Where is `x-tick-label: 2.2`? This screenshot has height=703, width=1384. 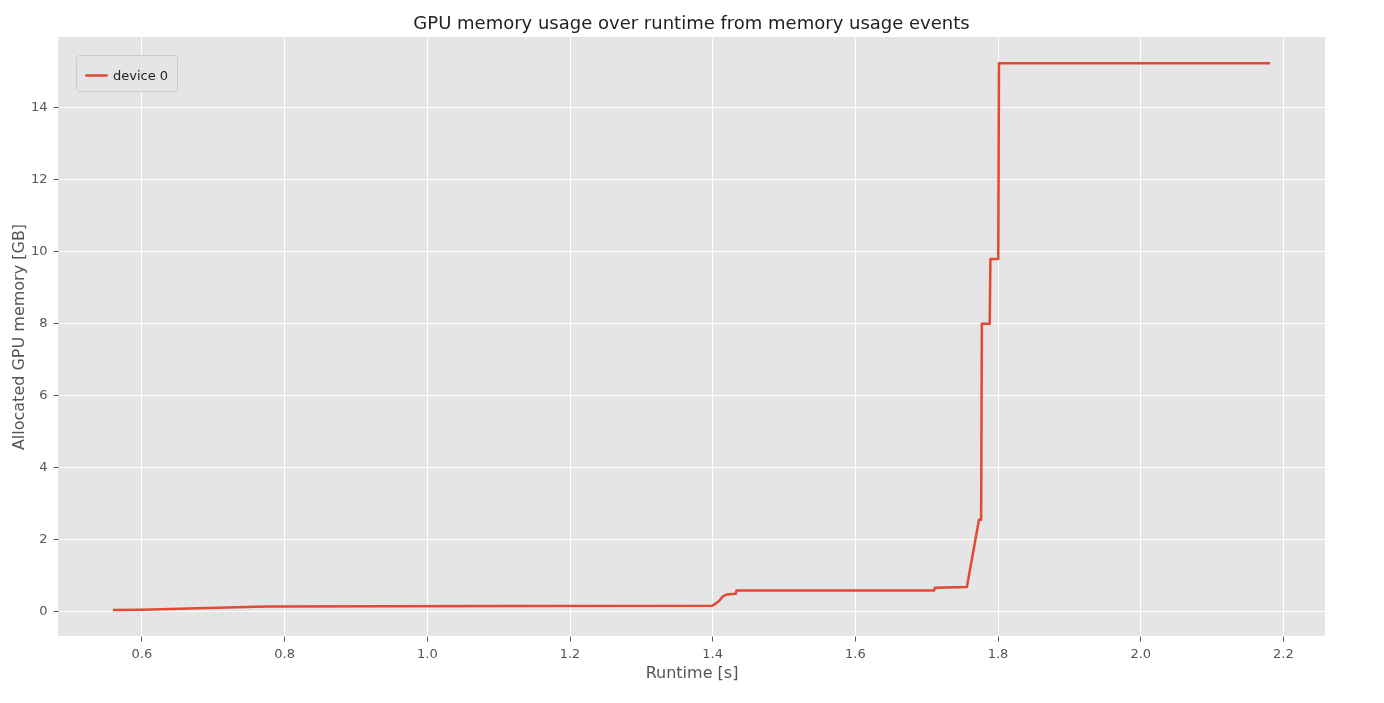 x-tick-label: 2.2 is located at coordinates (1283, 653).